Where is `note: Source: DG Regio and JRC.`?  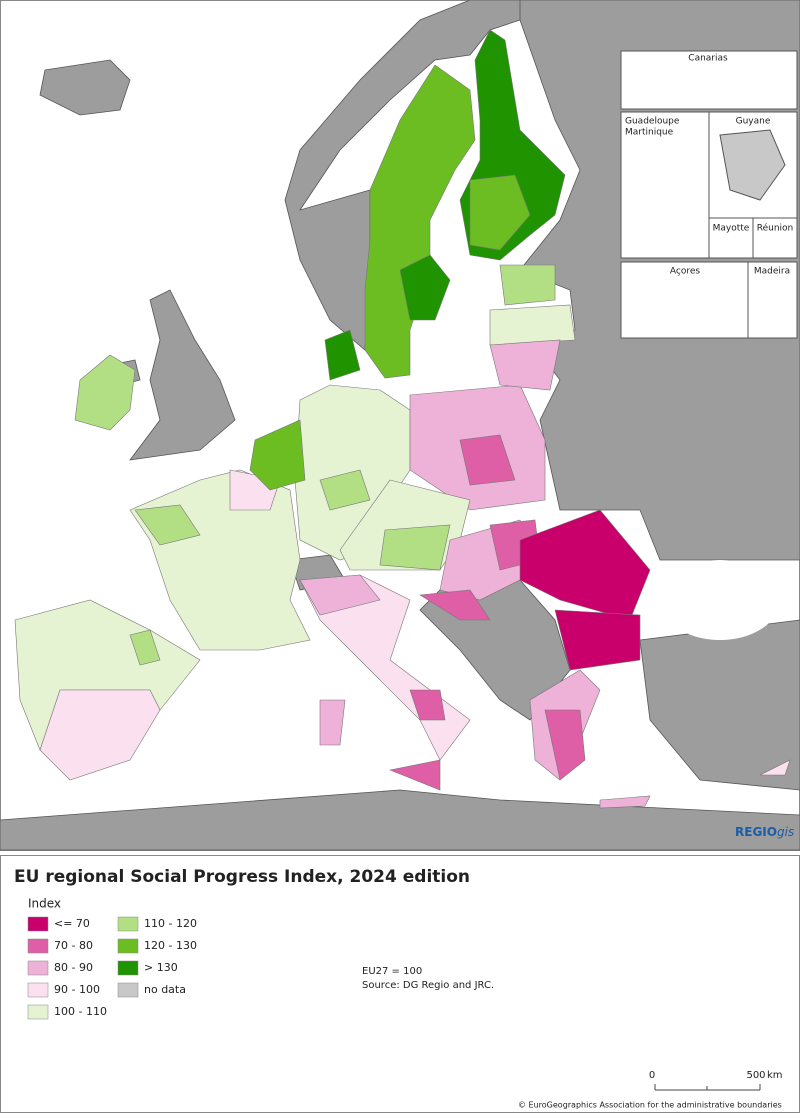 note: Source: DG Regio and JRC. is located at coordinates (428, 985).